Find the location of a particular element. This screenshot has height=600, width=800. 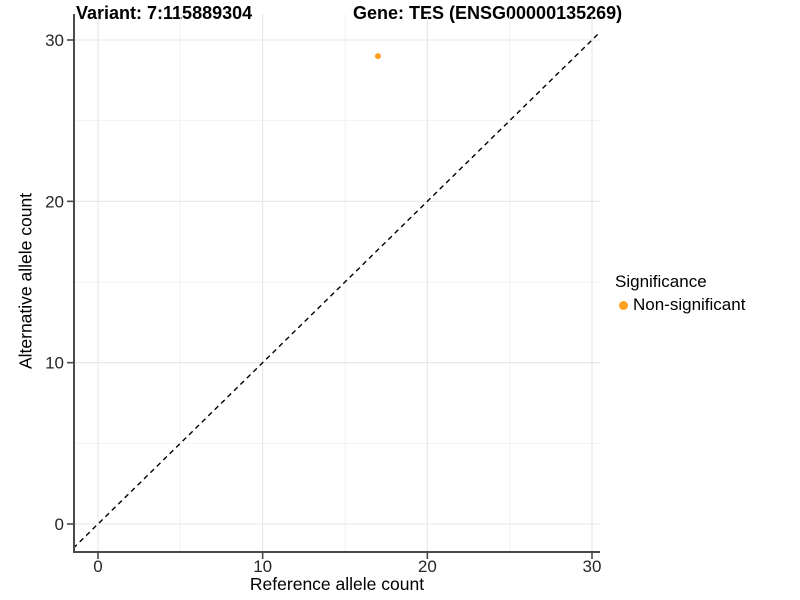

legend-items: Non-significant is located at coordinates (680, 305).